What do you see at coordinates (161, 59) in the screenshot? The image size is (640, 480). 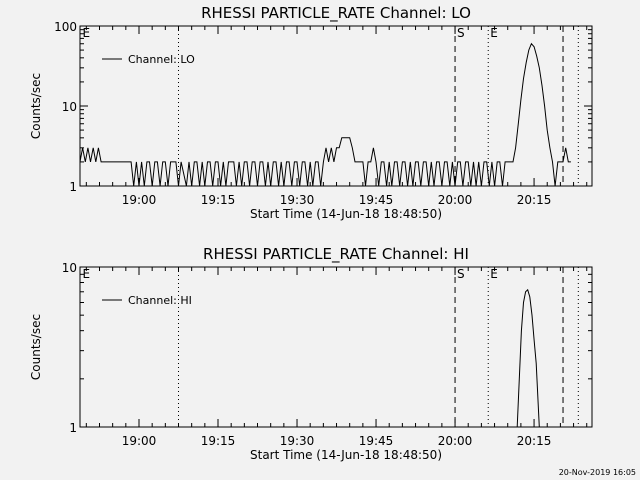 I see `legend-label: Channel: LO` at bounding box center [161, 59].